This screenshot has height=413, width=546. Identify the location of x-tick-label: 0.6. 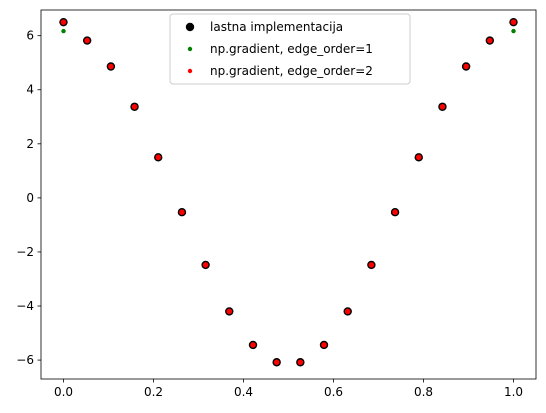
(333, 392).